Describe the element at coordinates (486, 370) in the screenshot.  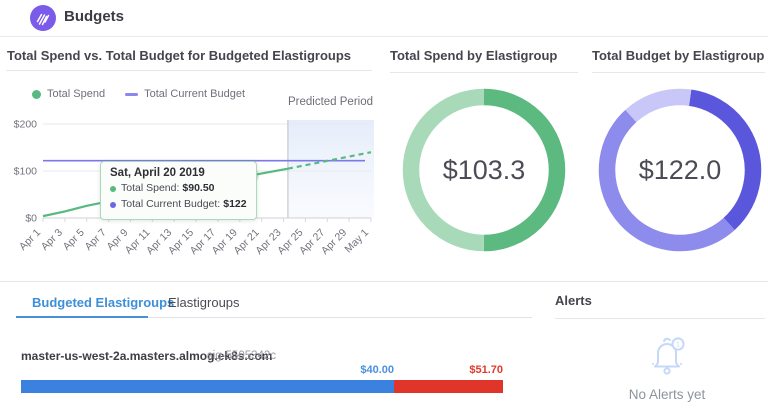
I see `overspend-amount-label: $51.70` at that location.